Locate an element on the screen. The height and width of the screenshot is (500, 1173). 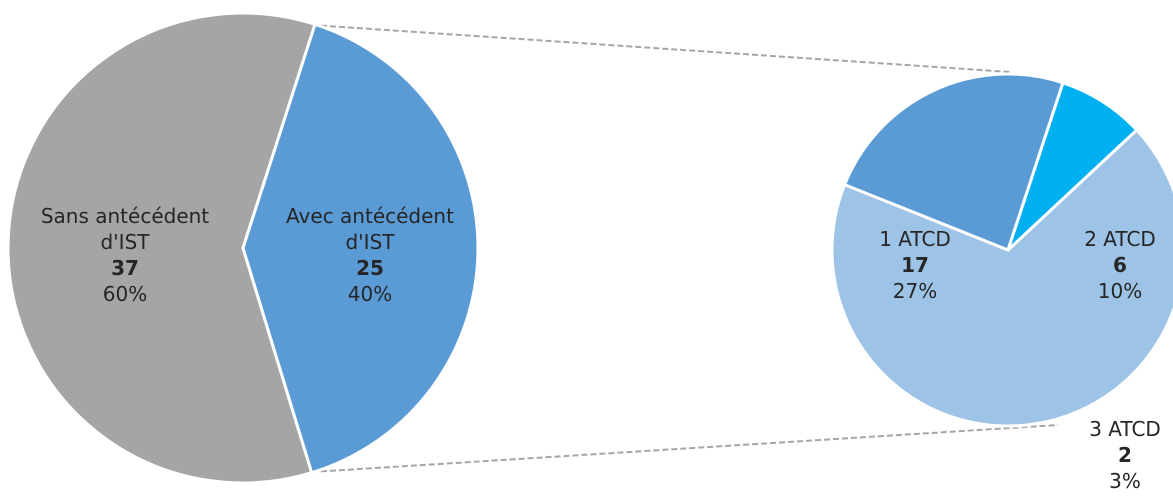
slice-value: 17 is located at coordinates (915, 265).